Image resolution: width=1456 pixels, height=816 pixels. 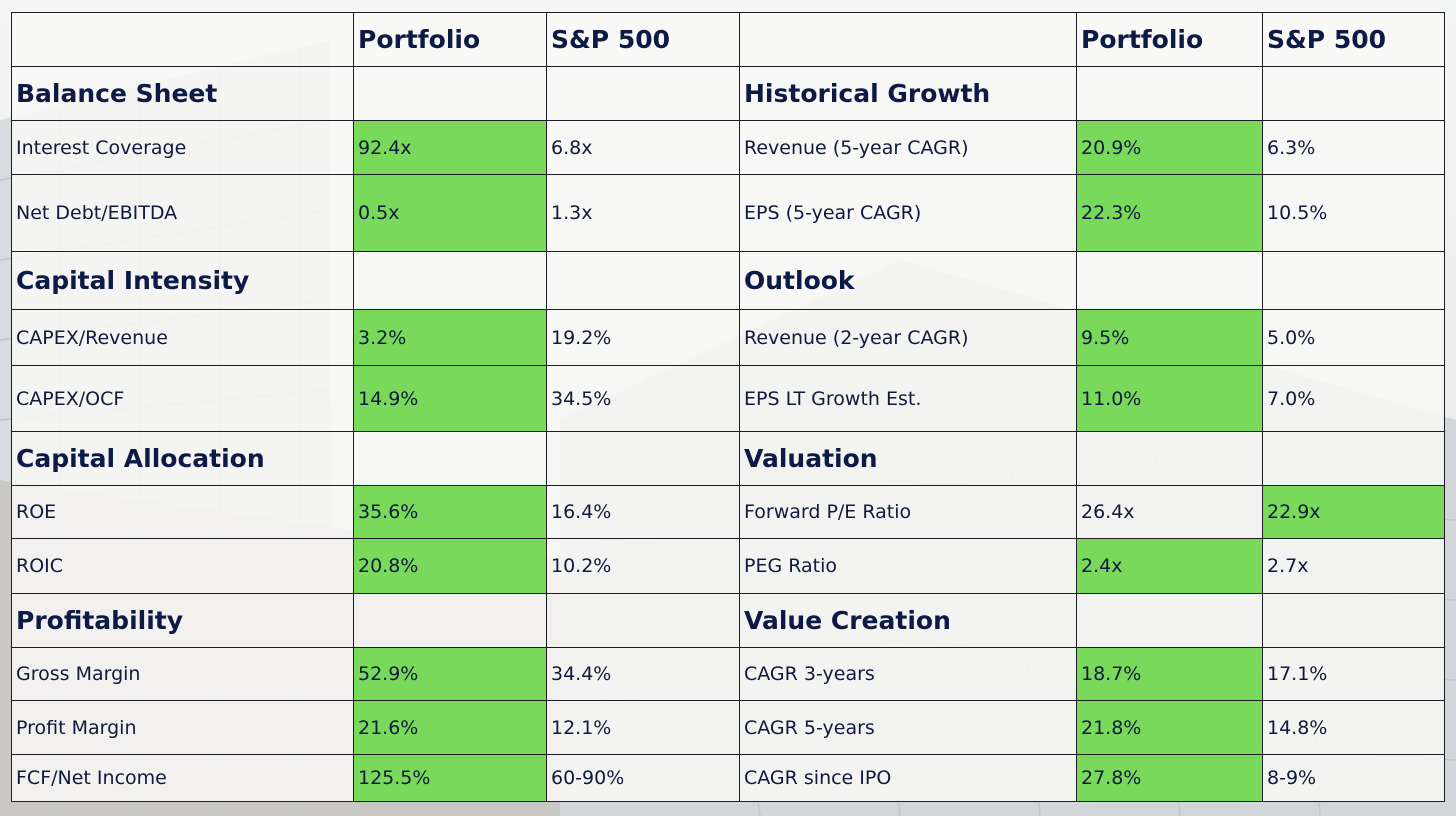 What do you see at coordinates (182, 674) in the screenshot?
I see `metric-label: Gross Margin` at bounding box center [182, 674].